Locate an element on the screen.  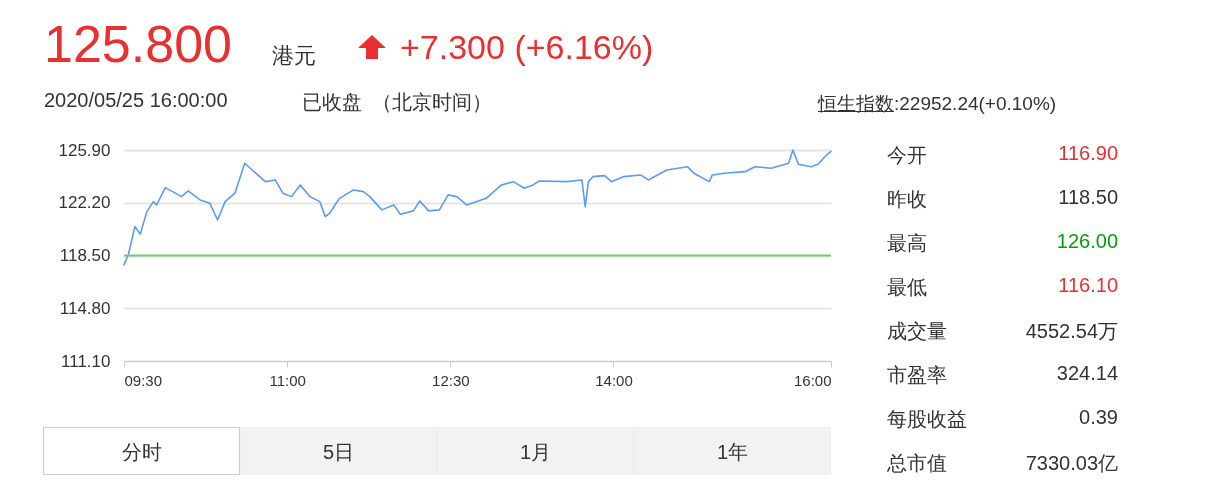
x-tick-label: 16:00 is located at coordinates (812, 380).